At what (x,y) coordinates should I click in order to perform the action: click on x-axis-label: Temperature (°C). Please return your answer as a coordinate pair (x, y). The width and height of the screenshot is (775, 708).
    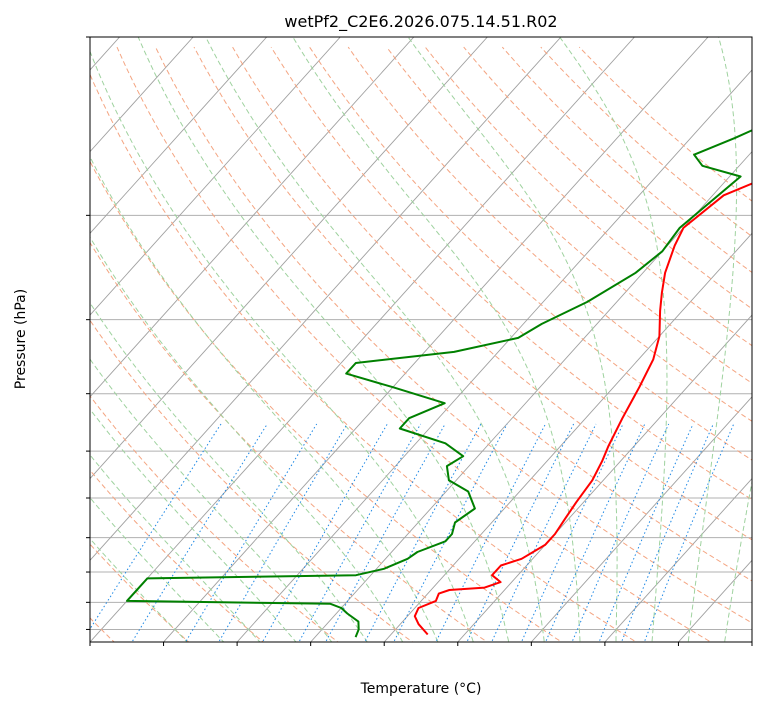
    Looking at the image, I should click on (421, 689).